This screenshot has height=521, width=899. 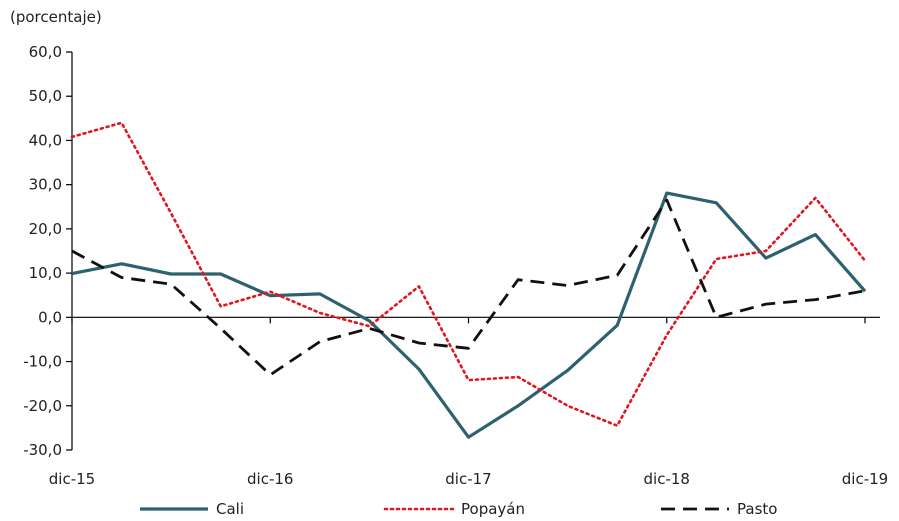 I want to click on legend-label: Cali, so click(x=230, y=509).